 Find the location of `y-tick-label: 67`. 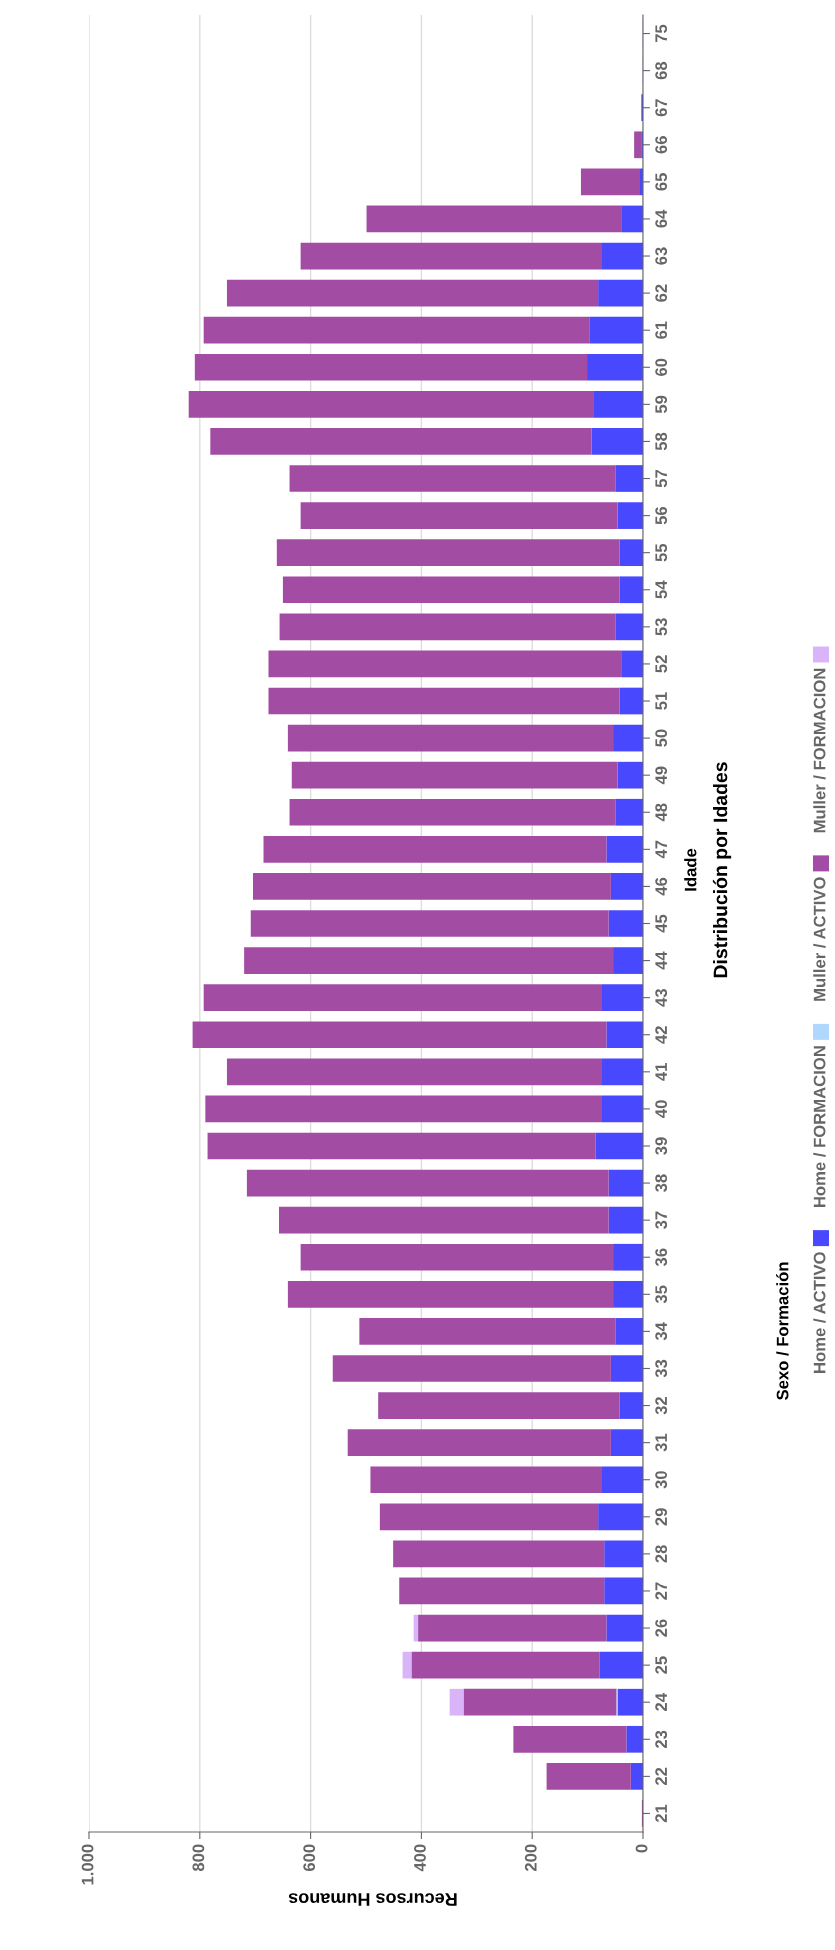

y-tick-label: 67 is located at coordinates (661, 108).